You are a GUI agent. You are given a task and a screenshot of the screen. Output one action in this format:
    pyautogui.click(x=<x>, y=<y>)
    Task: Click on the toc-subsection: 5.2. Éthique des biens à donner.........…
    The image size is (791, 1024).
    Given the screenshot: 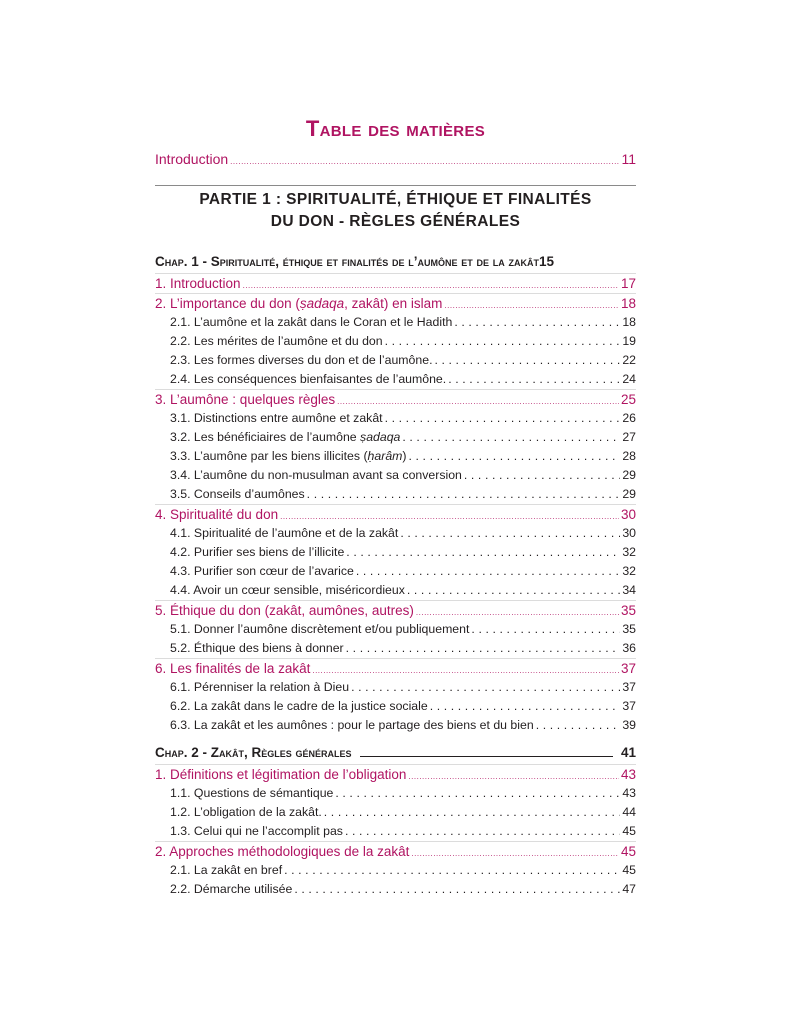 What is the action you would take?
    pyautogui.click(x=395, y=648)
    